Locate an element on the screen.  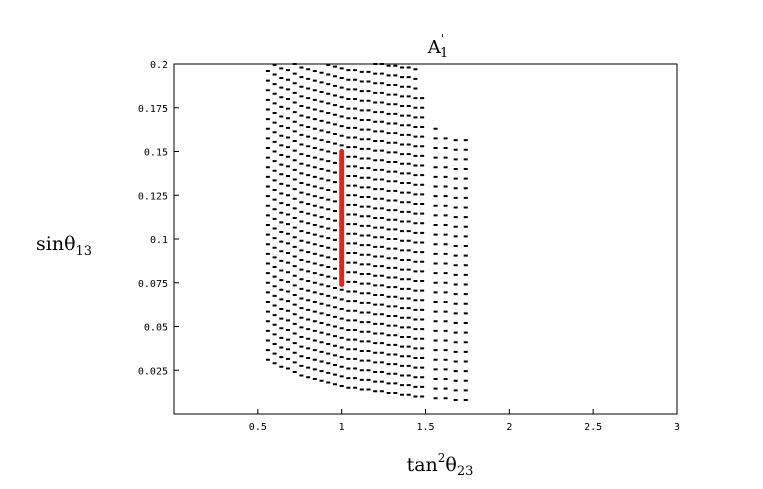
x-axis-title-sym: θ is located at coordinates (450, 465).